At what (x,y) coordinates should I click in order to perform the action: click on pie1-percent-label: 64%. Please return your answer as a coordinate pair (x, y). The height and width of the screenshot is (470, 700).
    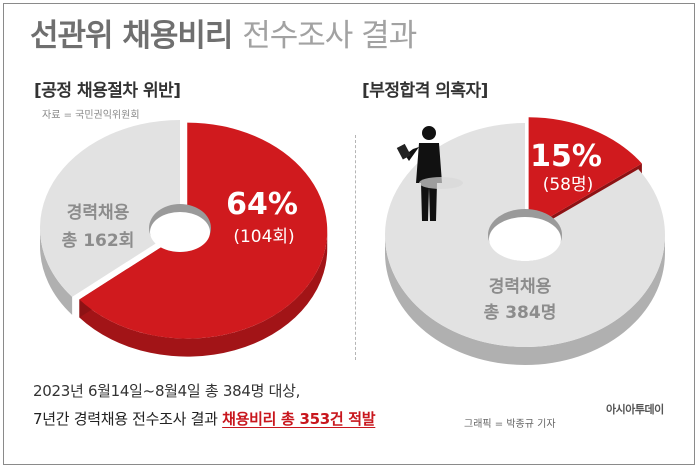
    Looking at the image, I should click on (262, 204).